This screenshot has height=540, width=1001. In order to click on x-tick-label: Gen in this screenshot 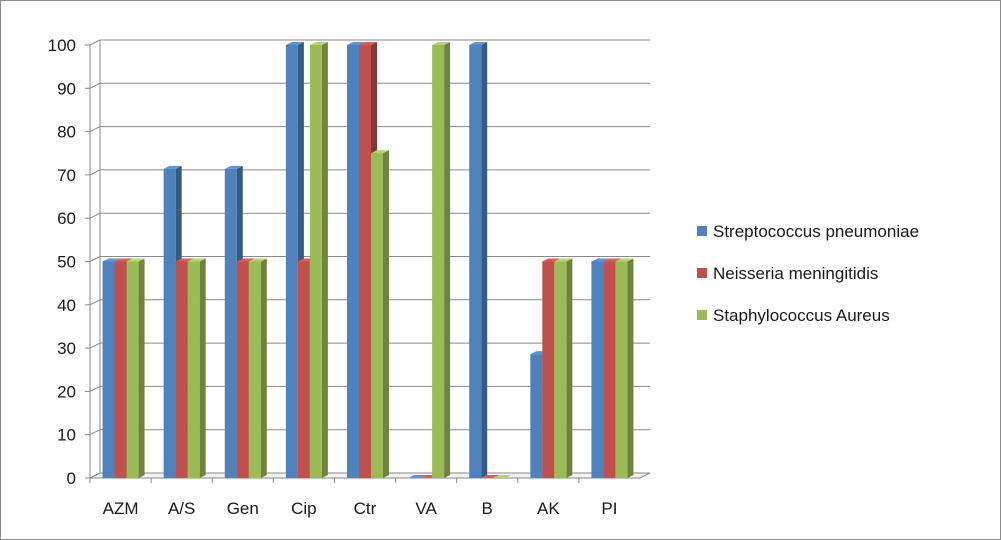, I will do `click(243, 508)`.